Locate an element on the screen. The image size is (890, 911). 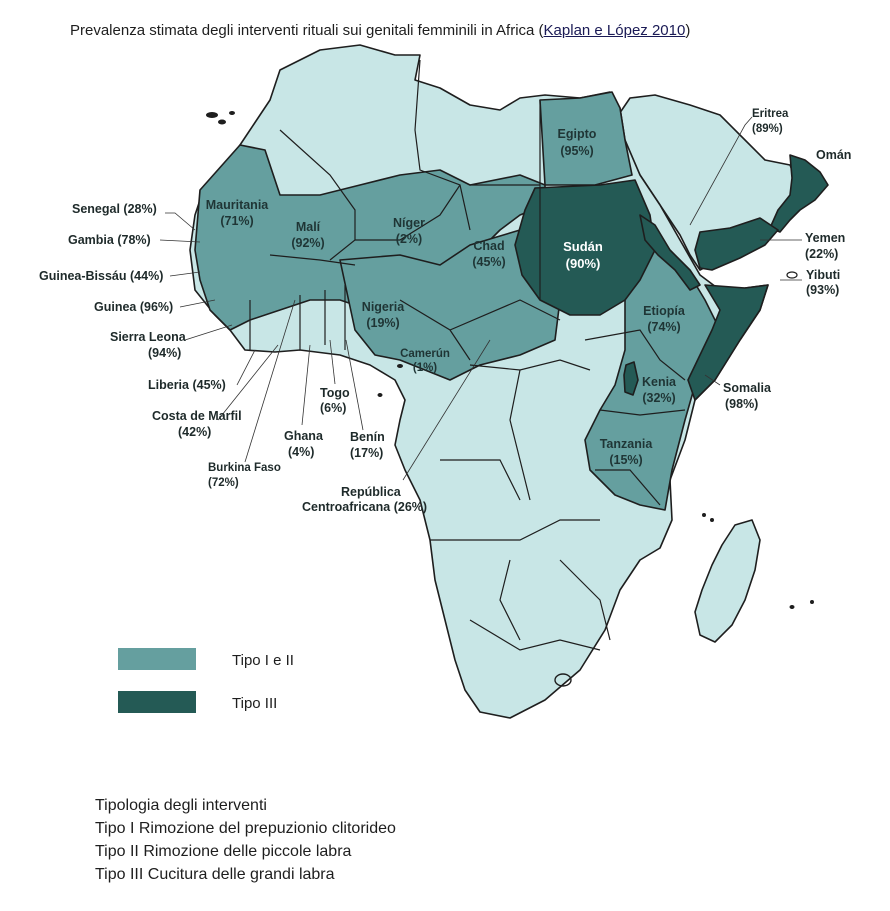
sudan-region is located at coordinates (585, 247).